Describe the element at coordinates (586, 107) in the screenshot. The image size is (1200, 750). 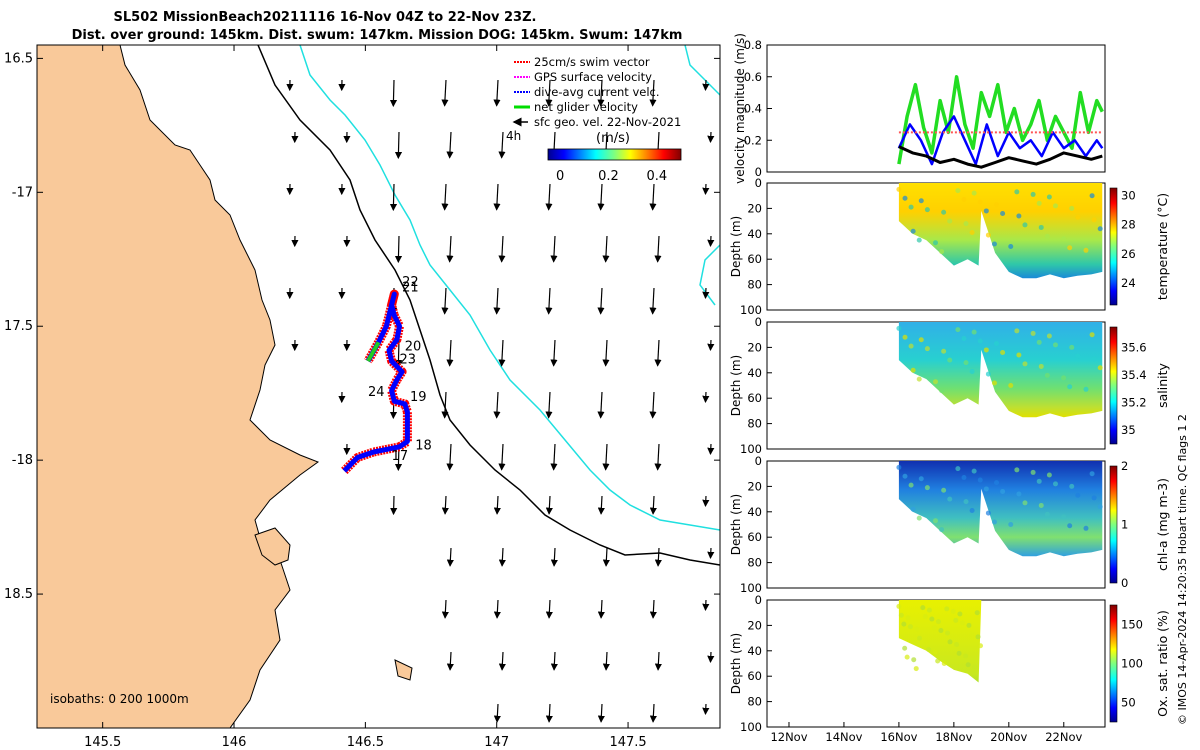
I see `legend-label: net glider velocity` at that location.